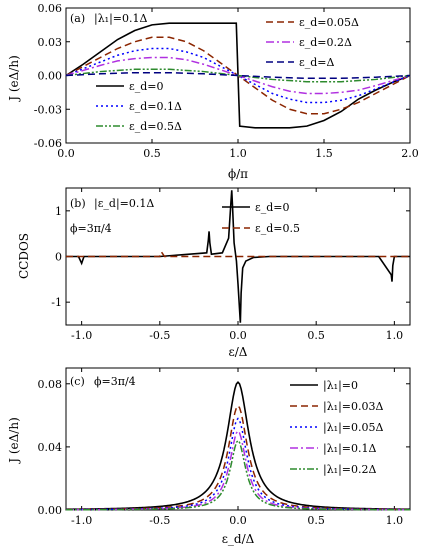 The height and width of the screenshot is (550, 429). Describe the element at coordinates (329, 22) in the screenshot. I see `panel-a-legend-label-1: ε_d=0.05Δ` at that location.